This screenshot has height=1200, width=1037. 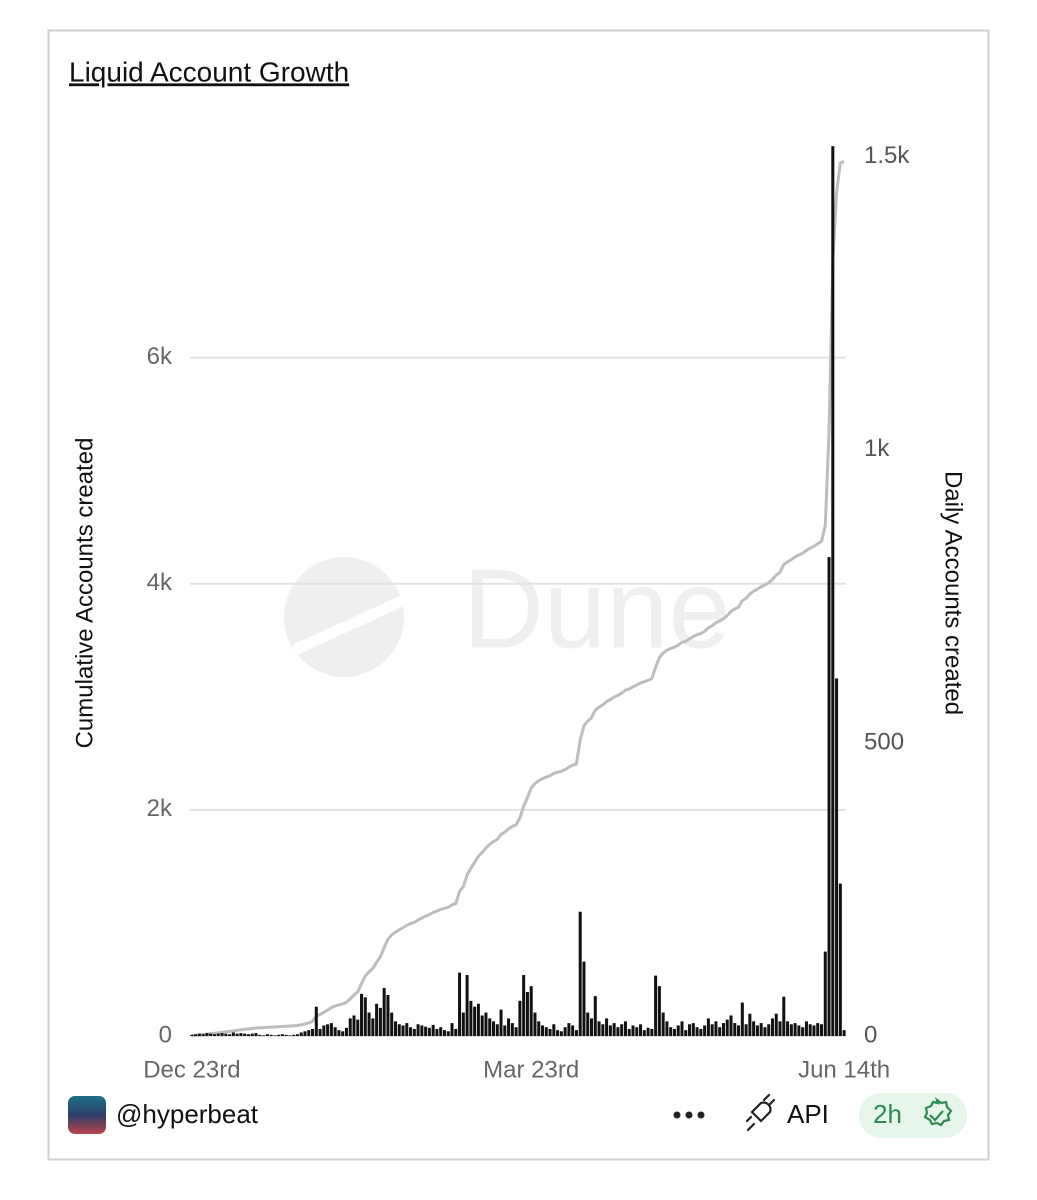 What do you see at coordinates (887, 155) in the screenshot?
I see `y2-tick-label: 1.5k` at bounding box center [887, 155].